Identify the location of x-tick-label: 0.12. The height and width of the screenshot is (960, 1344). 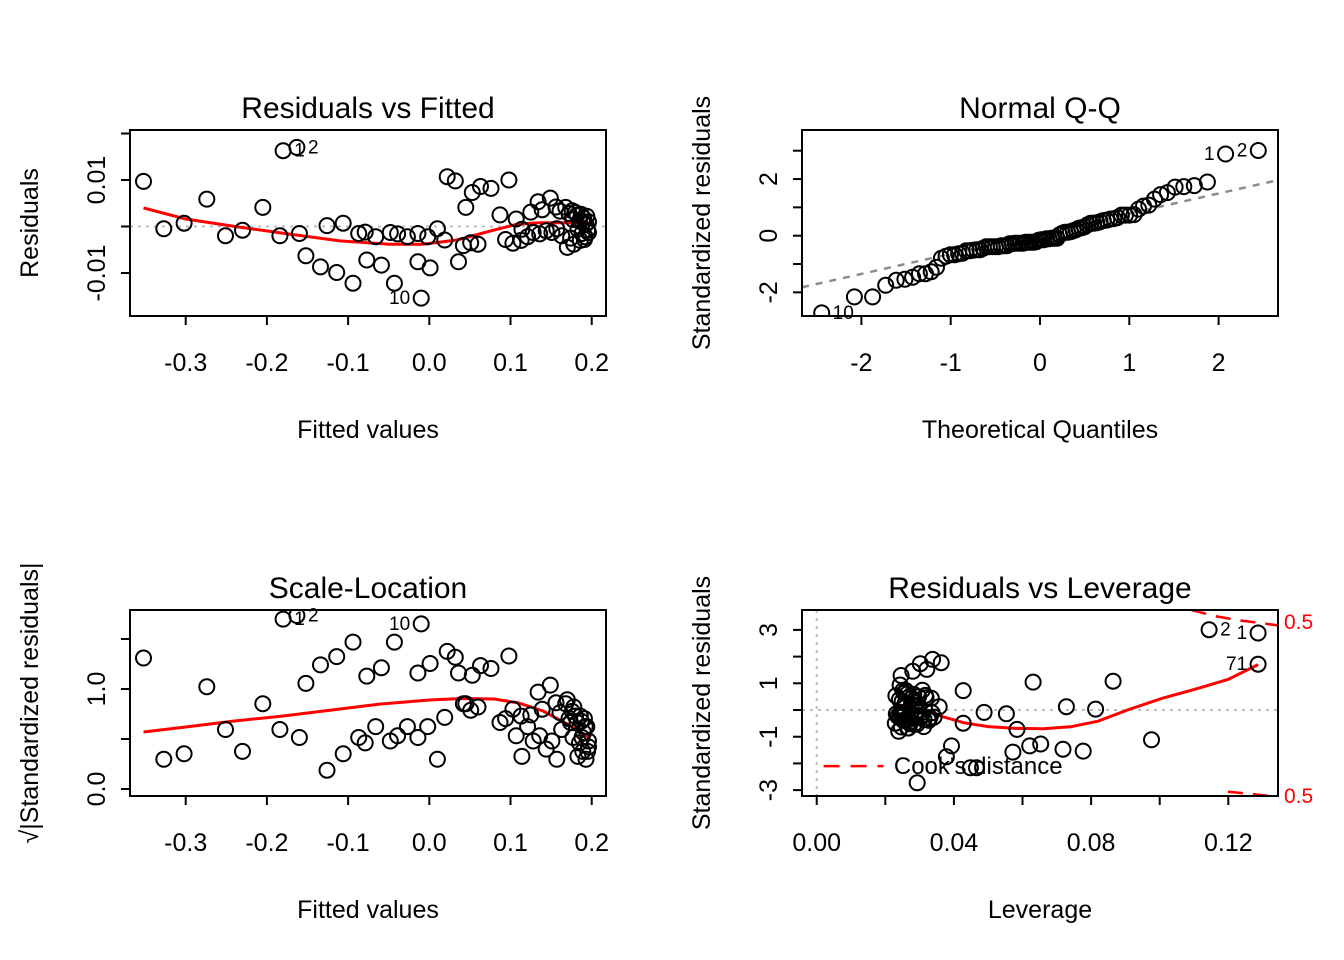
(1228, 843).